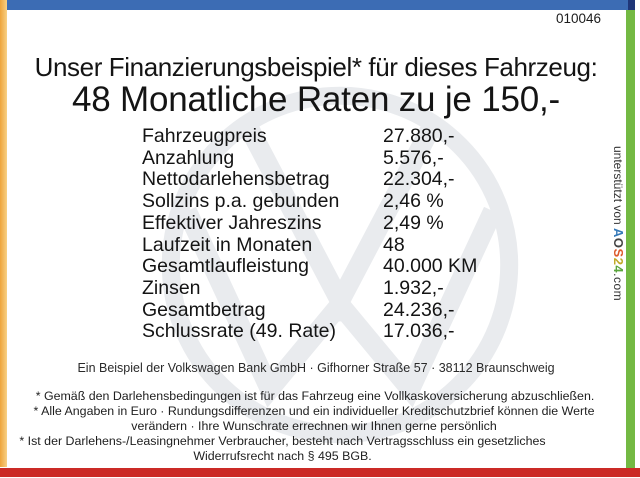  I want to click on logo-char-o: O, so click(618, 243).